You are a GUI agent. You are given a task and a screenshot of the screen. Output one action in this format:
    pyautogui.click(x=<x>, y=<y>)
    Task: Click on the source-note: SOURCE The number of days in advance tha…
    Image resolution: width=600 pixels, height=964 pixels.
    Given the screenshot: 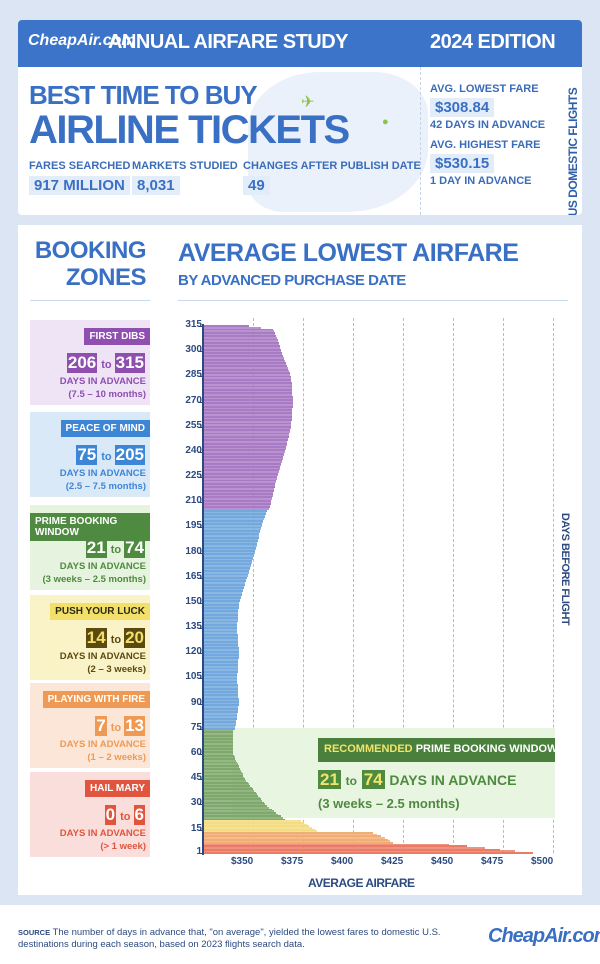 What is the action you would take?
    pyautogui.click(x=233, y=939)
    